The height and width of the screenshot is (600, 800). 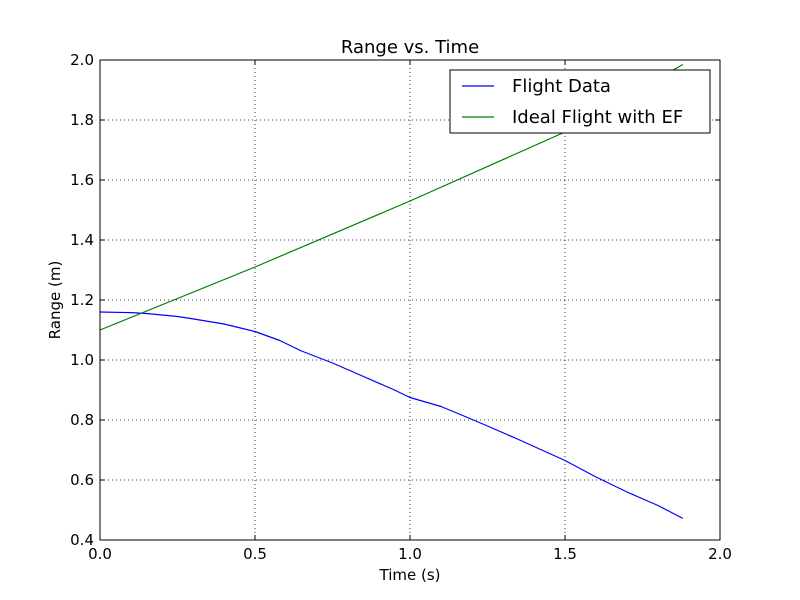 I want to click on y-tick-label: 1.0, so click(x=82, y=360).